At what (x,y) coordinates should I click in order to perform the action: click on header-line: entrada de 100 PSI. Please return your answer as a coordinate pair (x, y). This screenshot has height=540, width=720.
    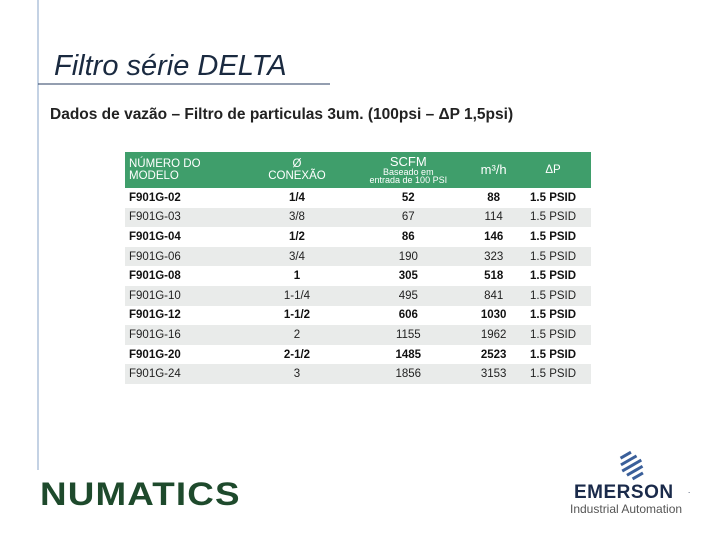
    Looking at the image, I should click on (408, 180).